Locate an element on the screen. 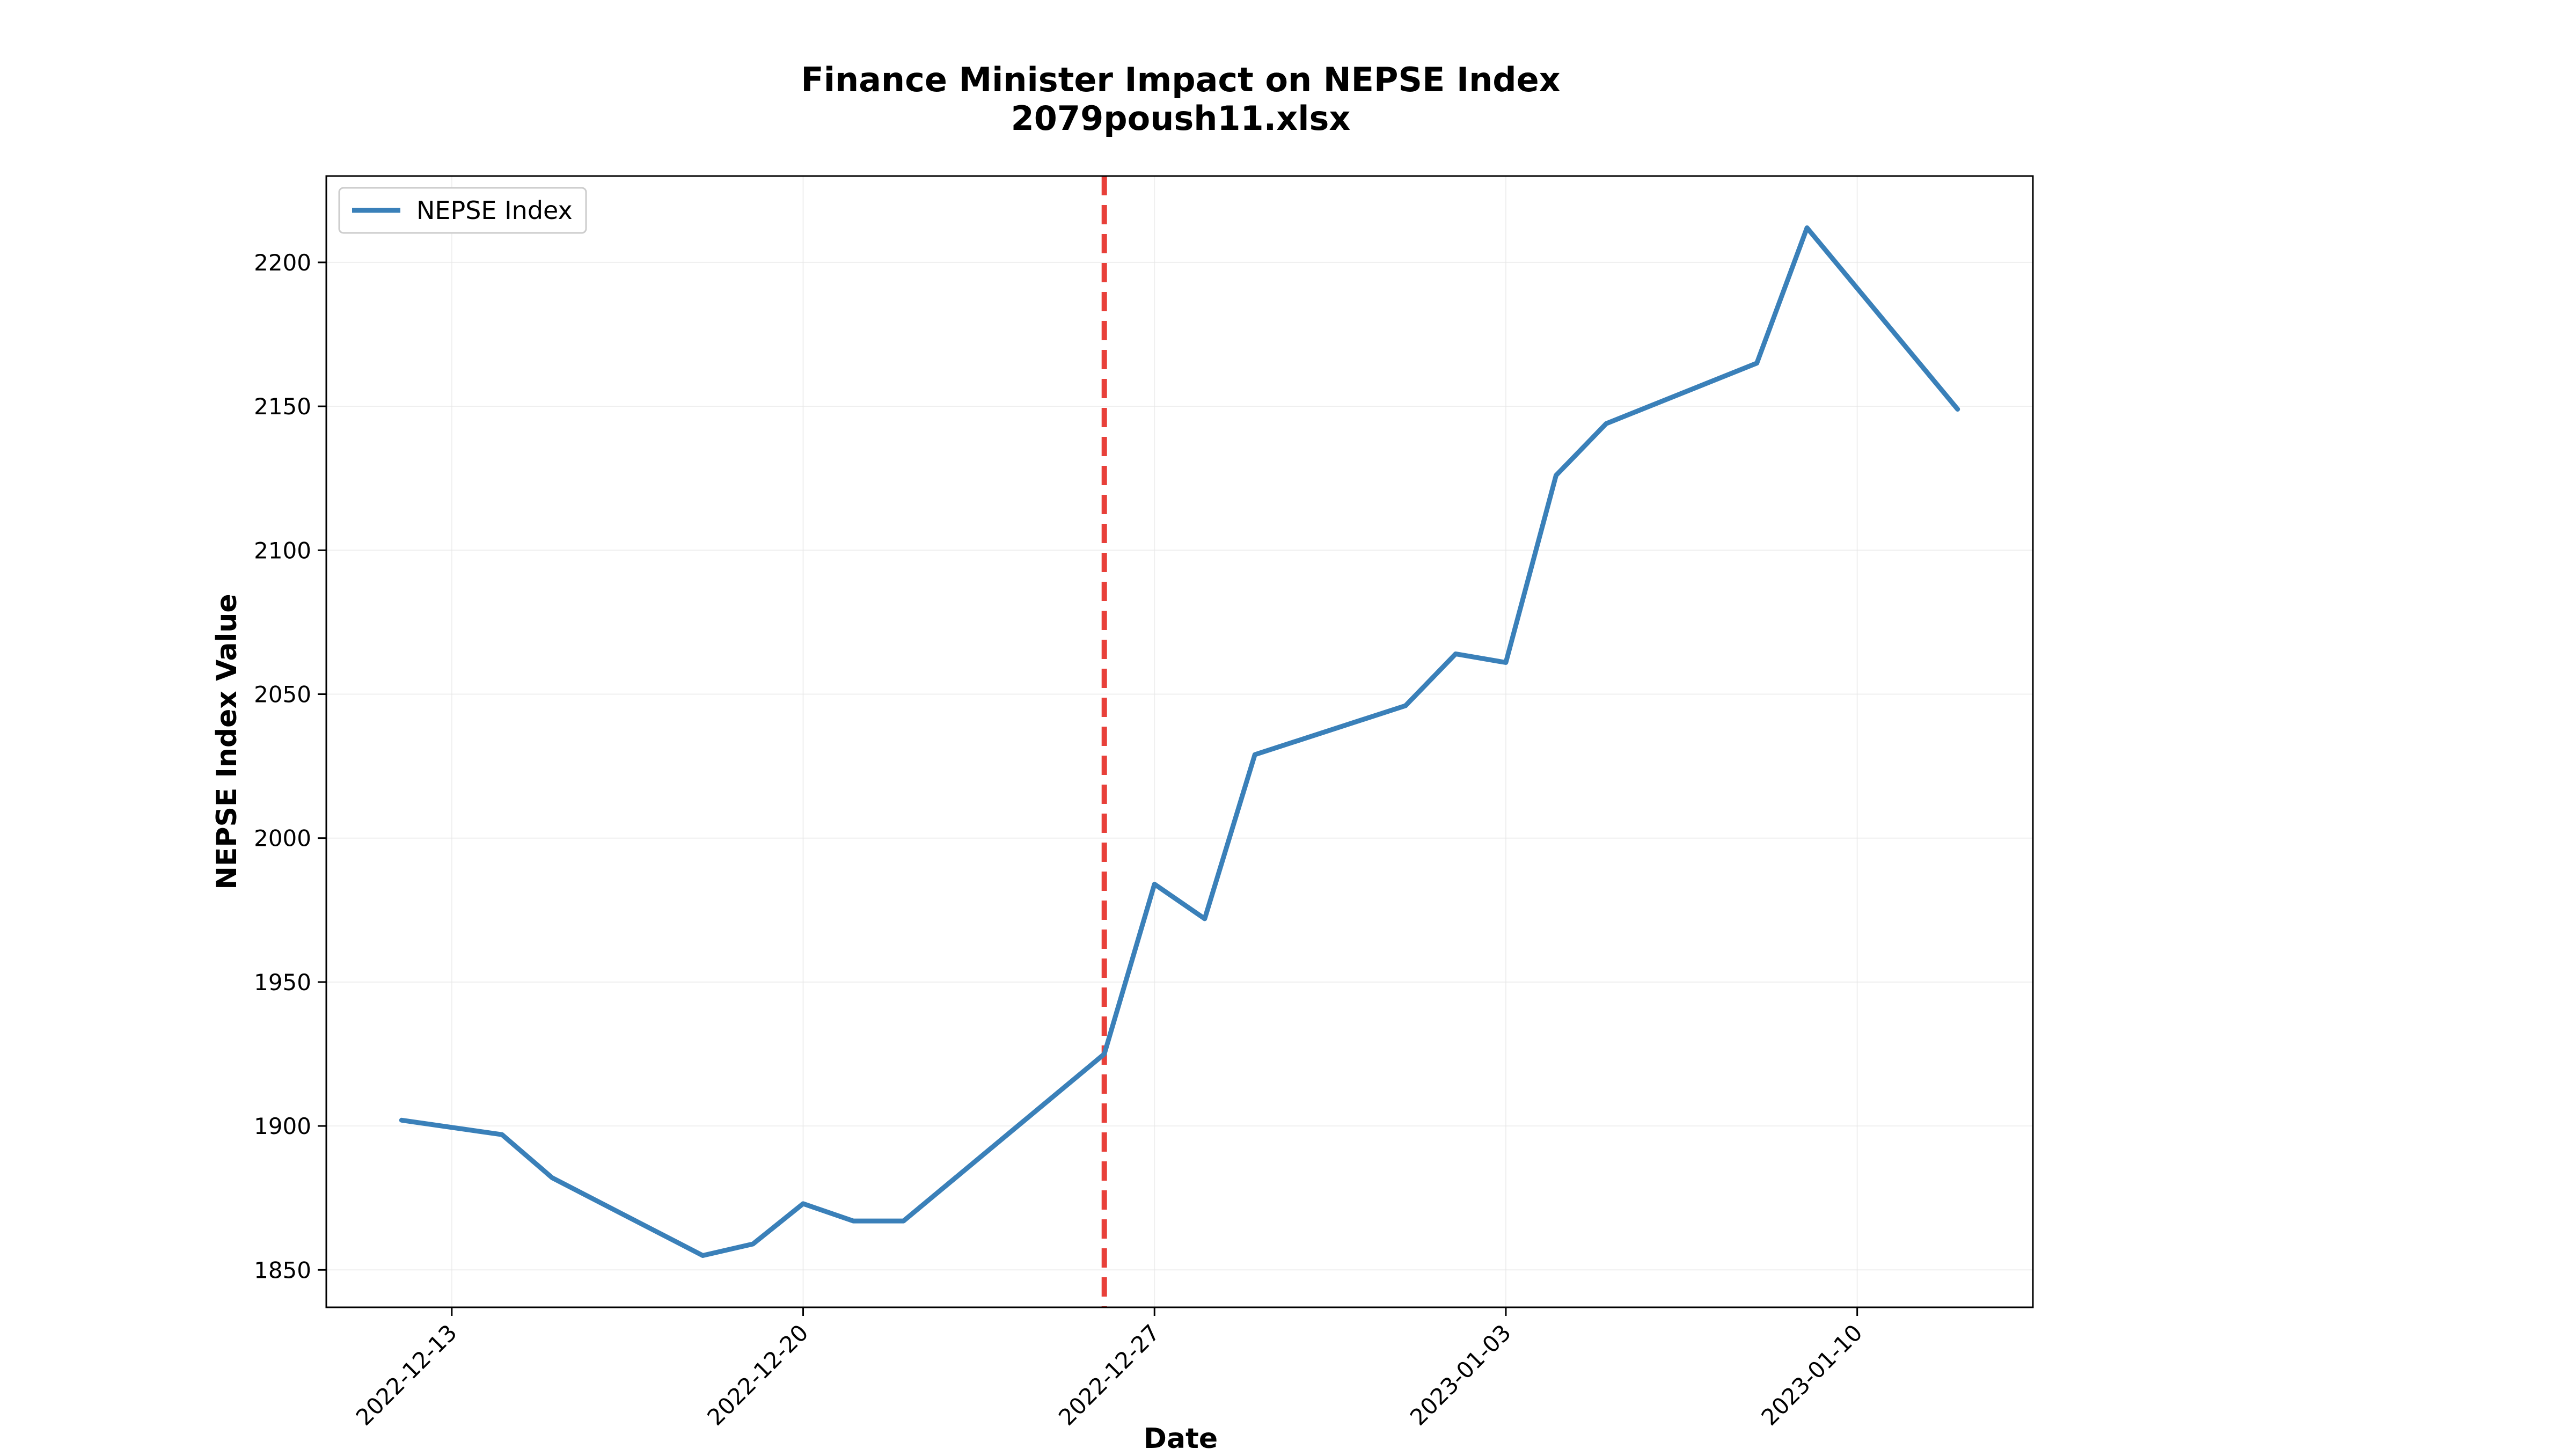 Image resolution: width=2576 pixels, height=1449 pixels. y-axis: 1850 1900 1950 2000 2050 2100 2150 2200 is located at coordinates (290, 766).